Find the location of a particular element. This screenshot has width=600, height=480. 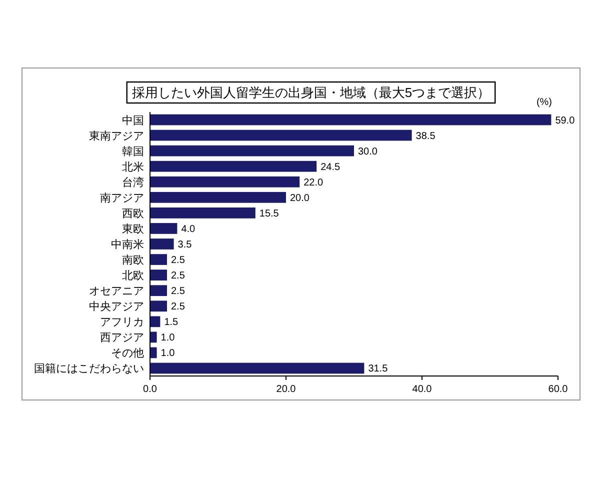

y-tick-label: アフリカ is located at coordinates (122, 322).